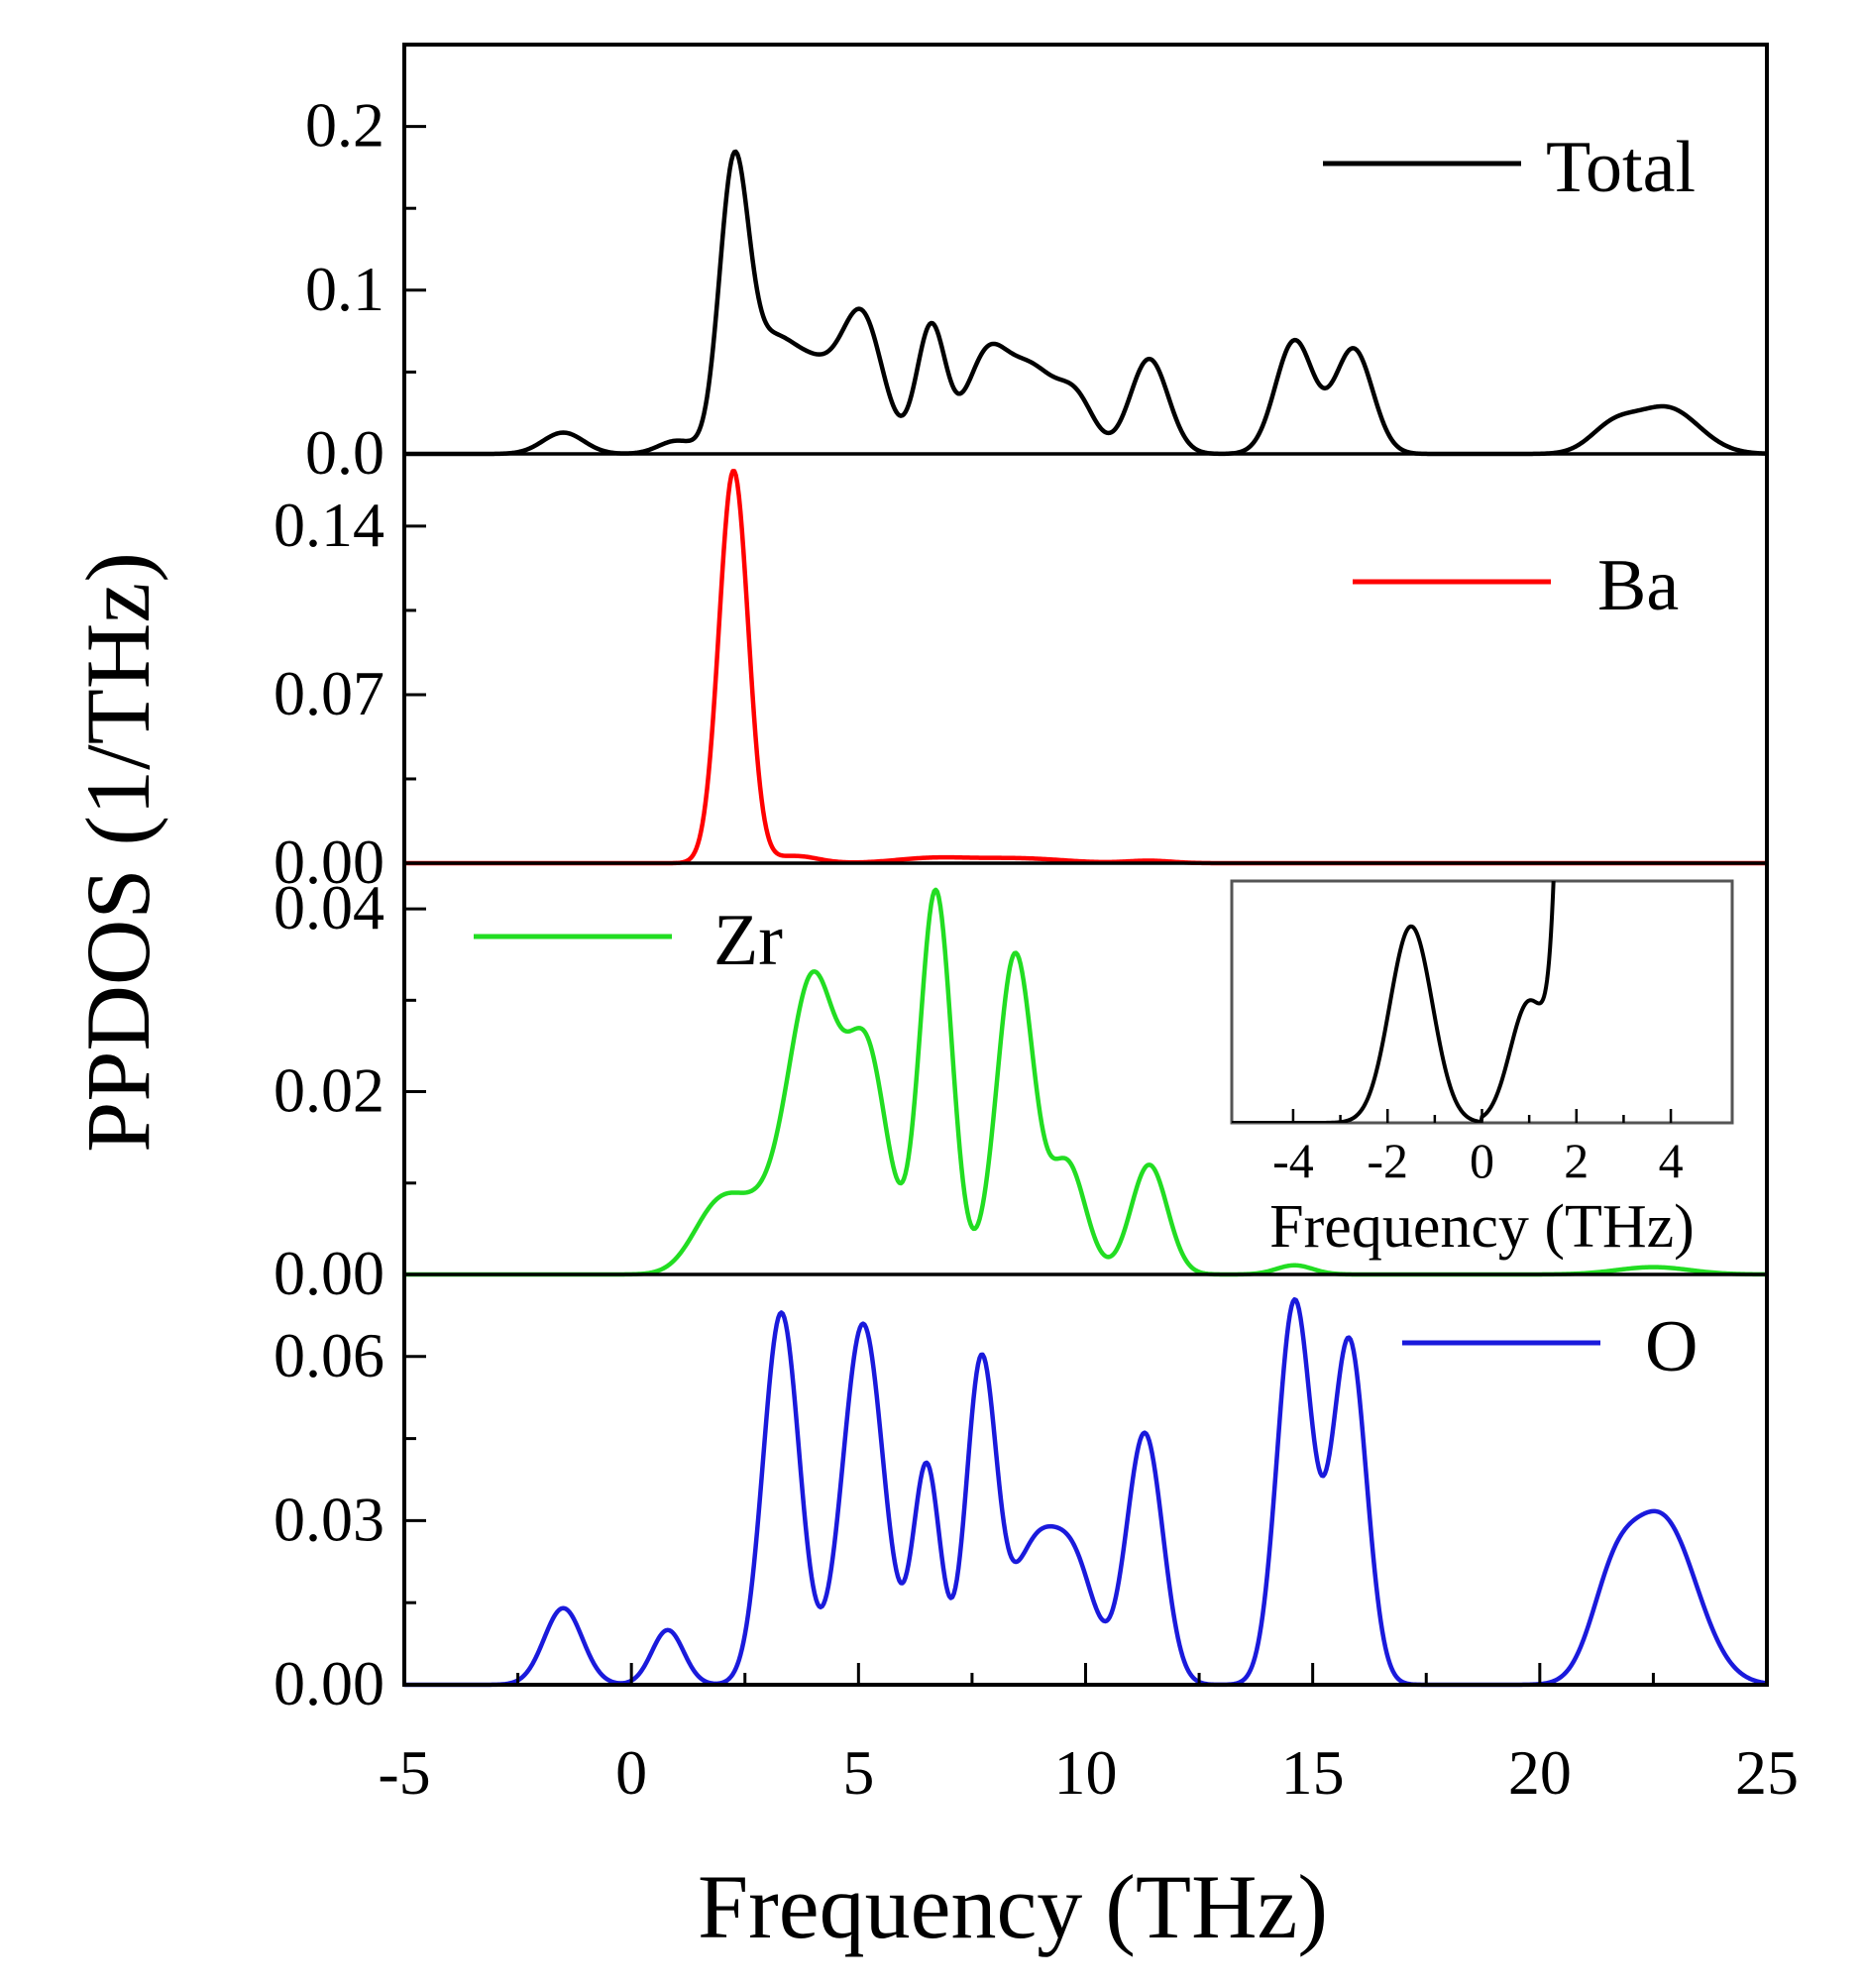 Image resolution: width=1864 pixels, height=1988 pixels. Describe the element at coordinates (1313, 1772) in the screenshot. I see `x-tick-label: 15` at that location.